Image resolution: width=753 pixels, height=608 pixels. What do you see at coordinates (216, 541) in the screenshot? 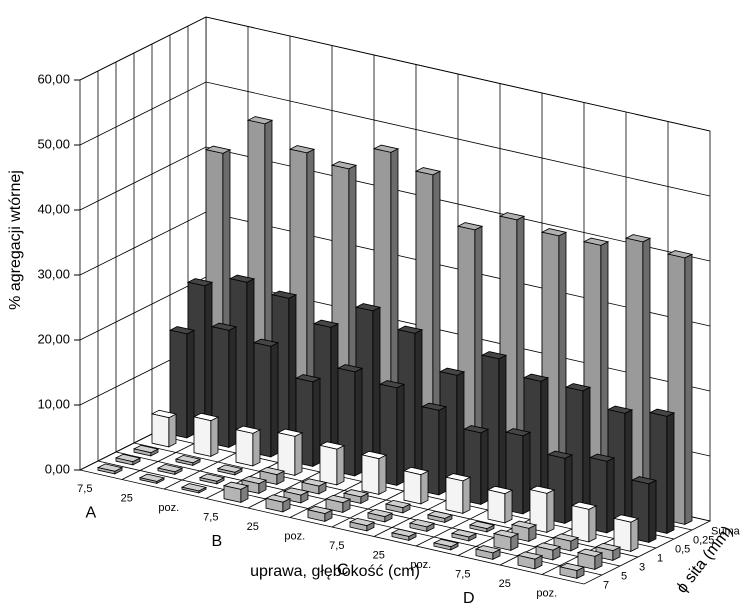
I see `group-label: B` at bounding box center [216, 541].